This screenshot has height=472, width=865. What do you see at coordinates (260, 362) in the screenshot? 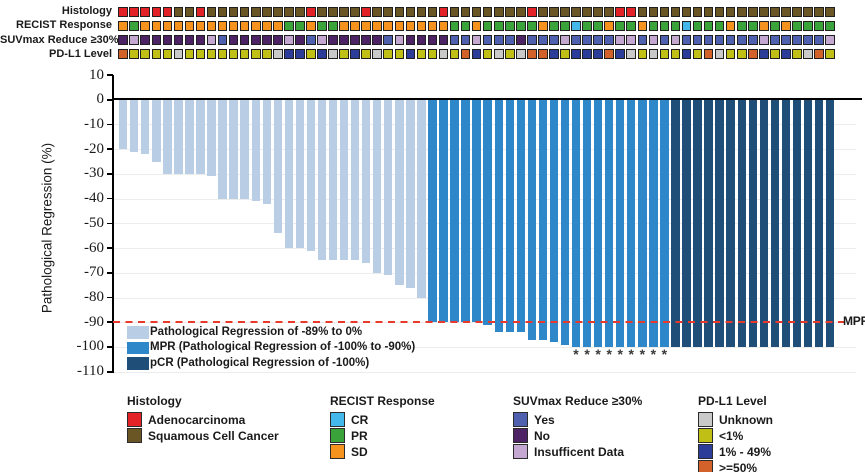
I see `bar-legend-item-label: pCR (Pathological Regression of -100%)` at bounding box center [260, 362].